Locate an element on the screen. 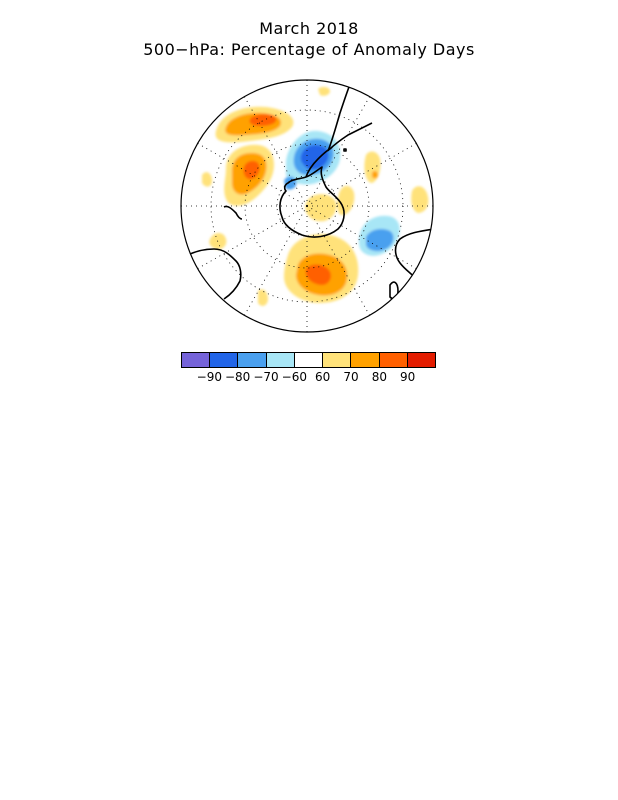  graticule is located at coordinates (307, 206).